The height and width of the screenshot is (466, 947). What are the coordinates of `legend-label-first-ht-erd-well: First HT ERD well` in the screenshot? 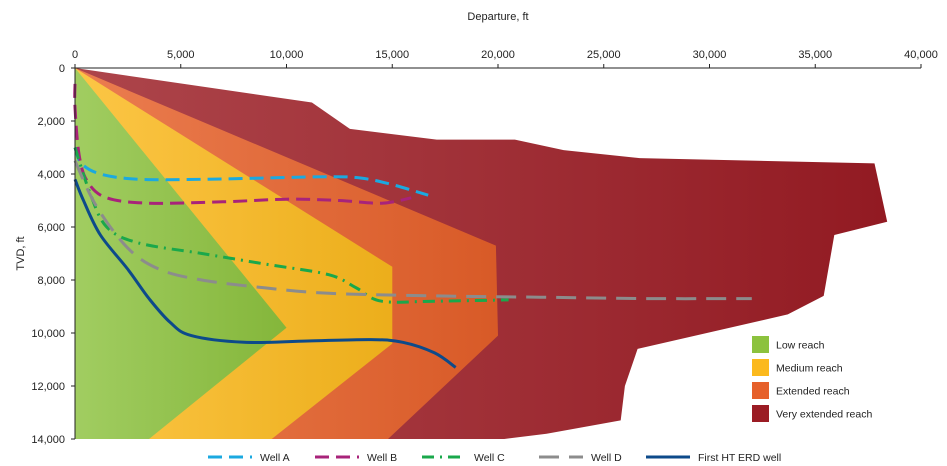 It's located at (739, 458).